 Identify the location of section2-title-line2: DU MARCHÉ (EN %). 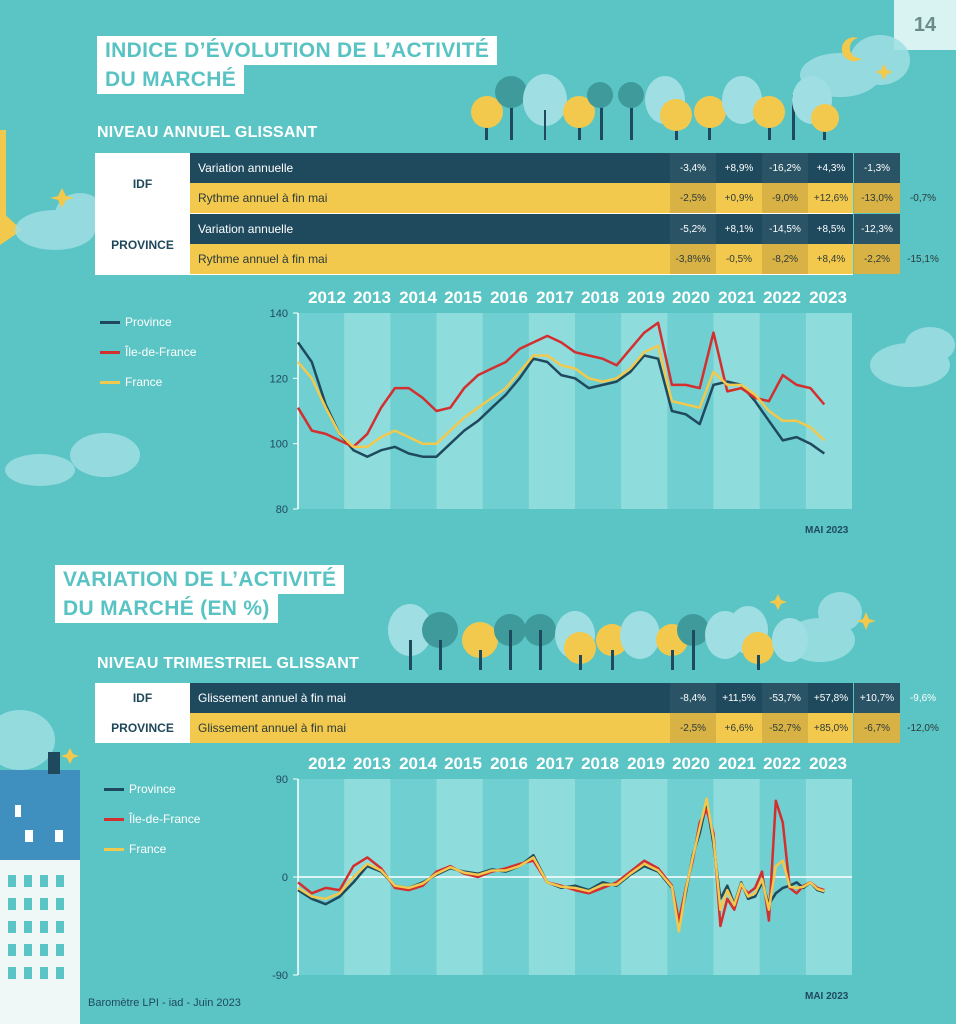
(166, 608).